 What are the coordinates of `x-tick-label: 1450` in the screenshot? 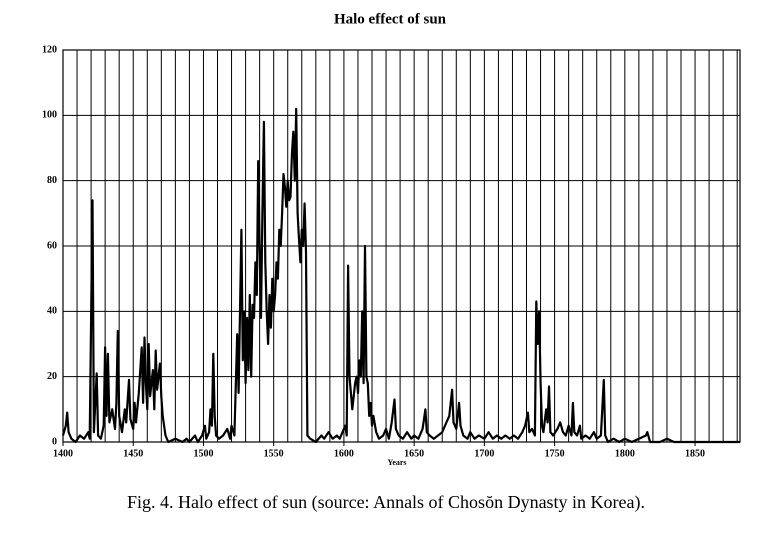 It's located at (133, 453).